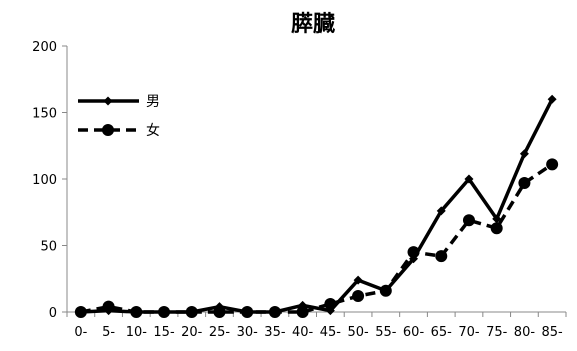  What do you see at coordinates (44, 114) in the screenshot?
I see `y-tick-label: 150` at bounding box center [44, 114].